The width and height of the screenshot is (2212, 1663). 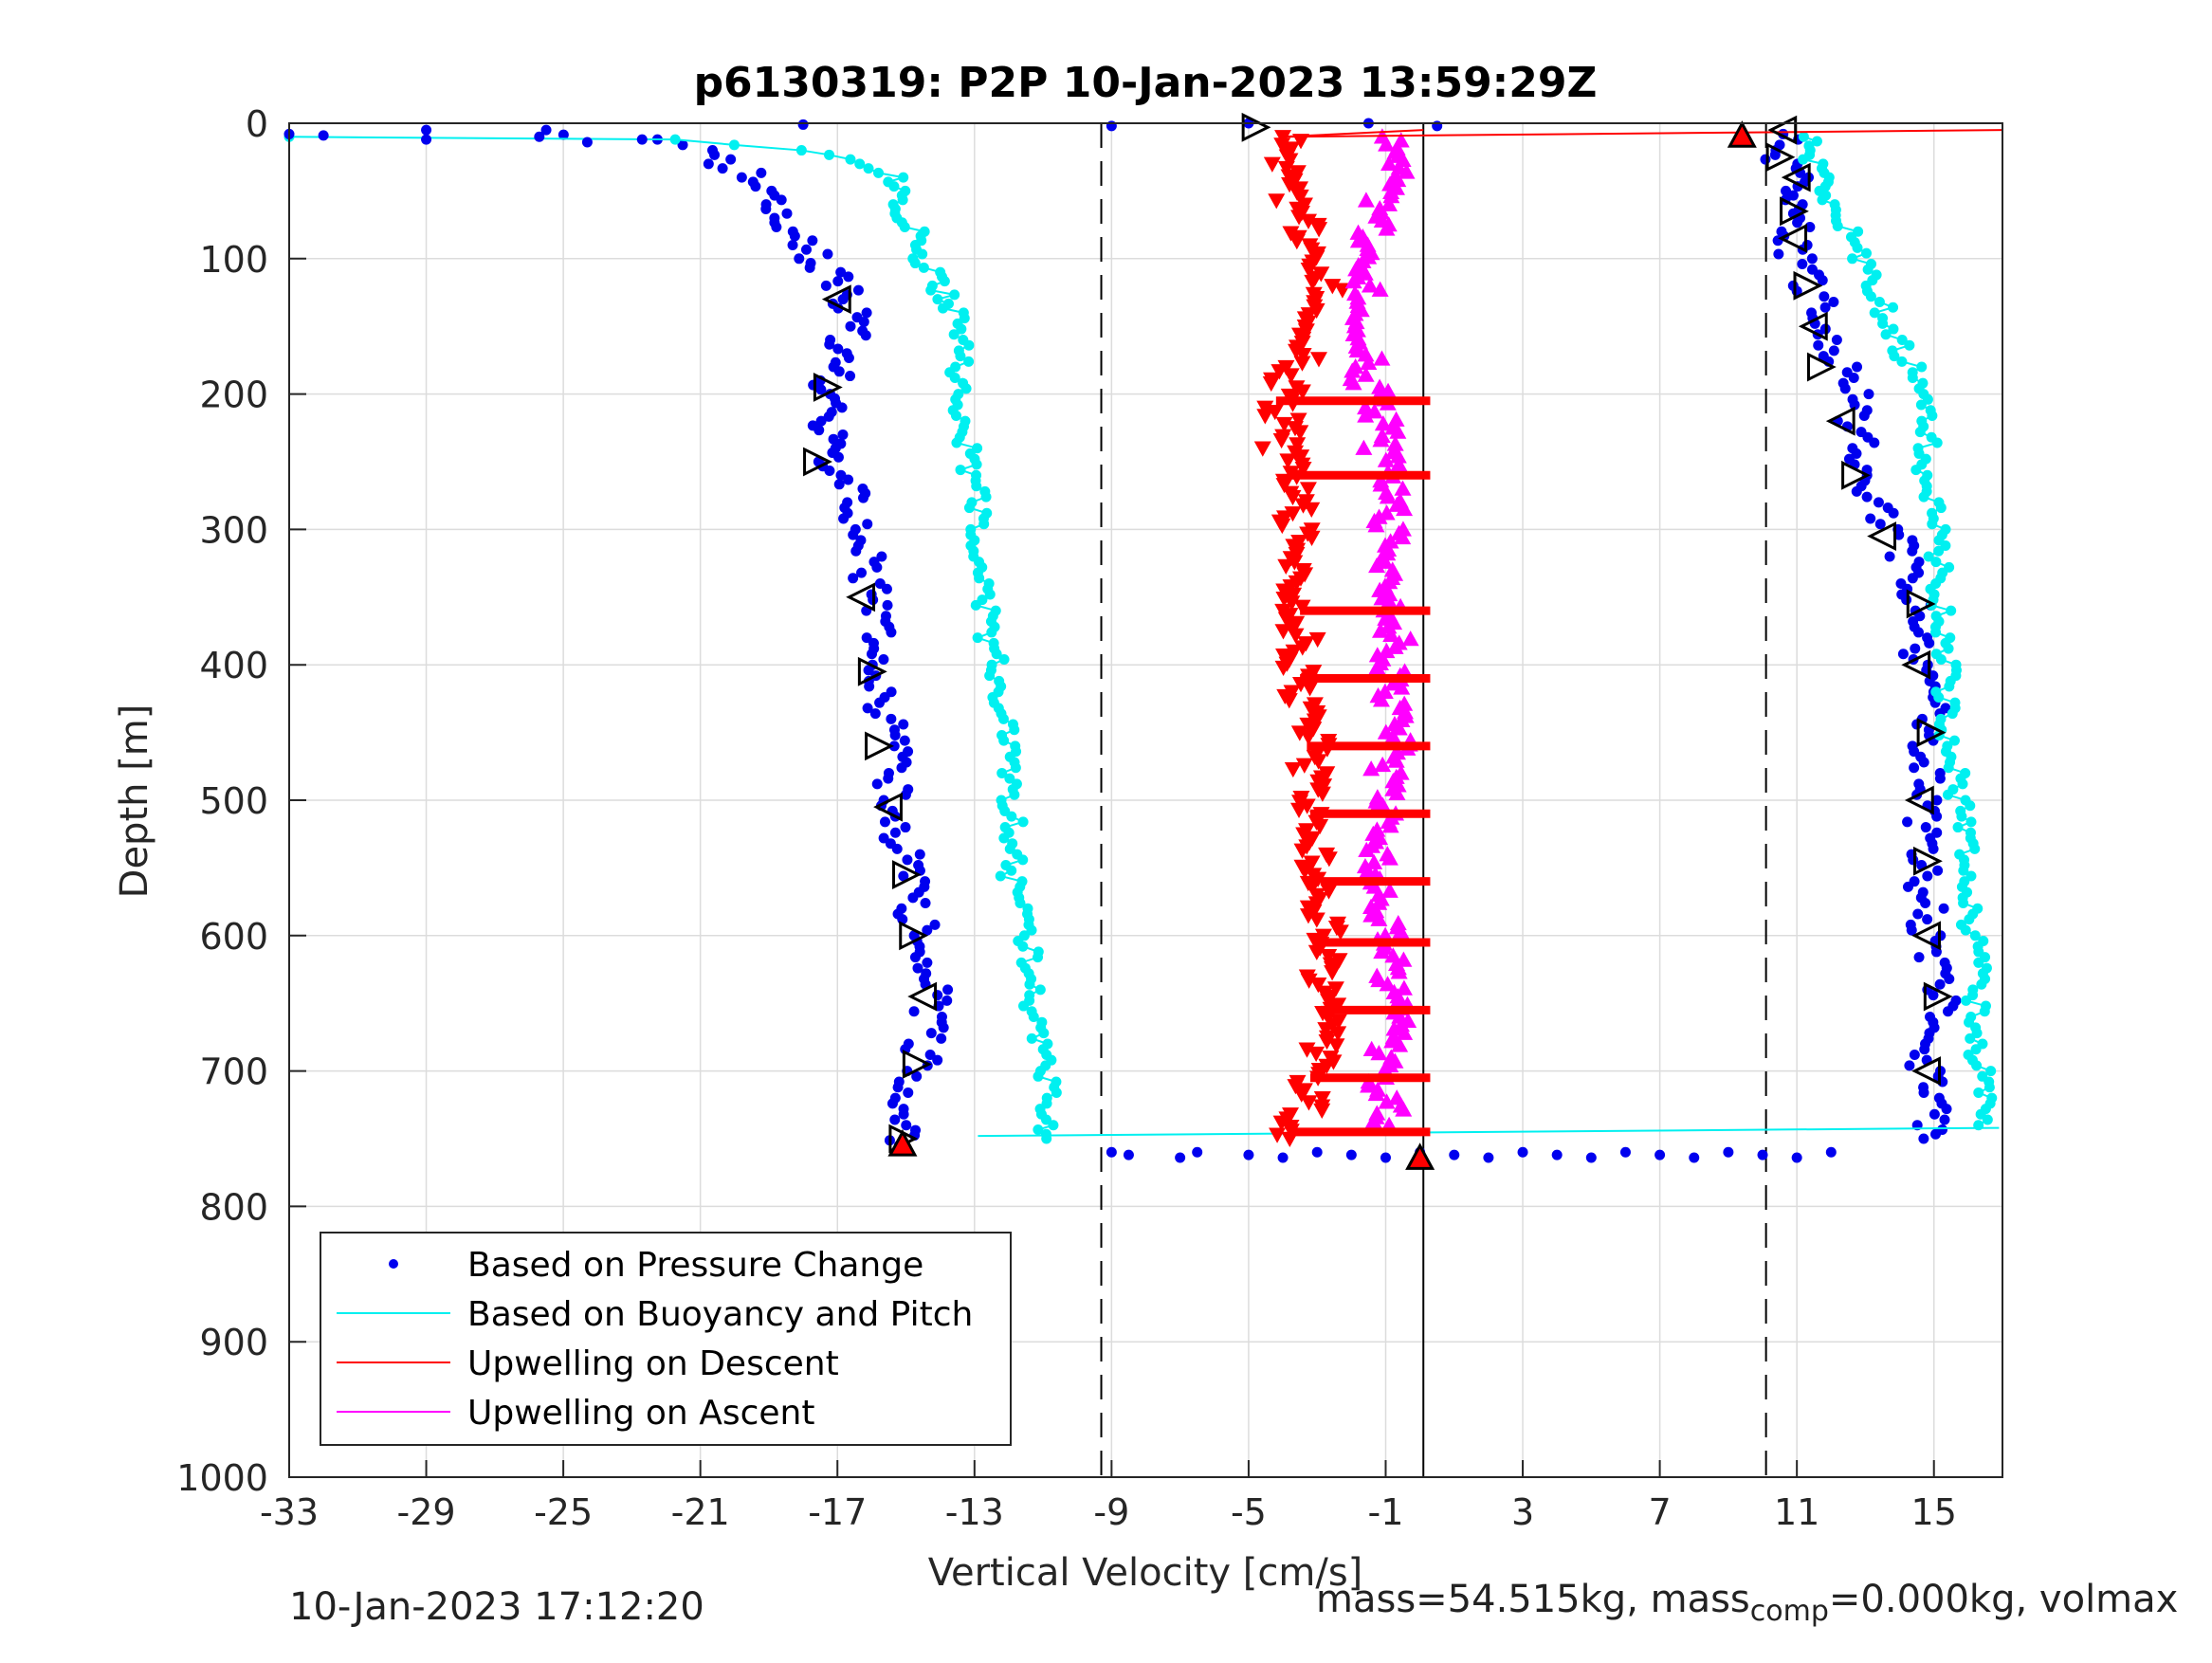 What do you see at coordinates (1386, 1512) in the screenshot?
I see `x-tick-label: -1` at bounding box center [1386, 1512].